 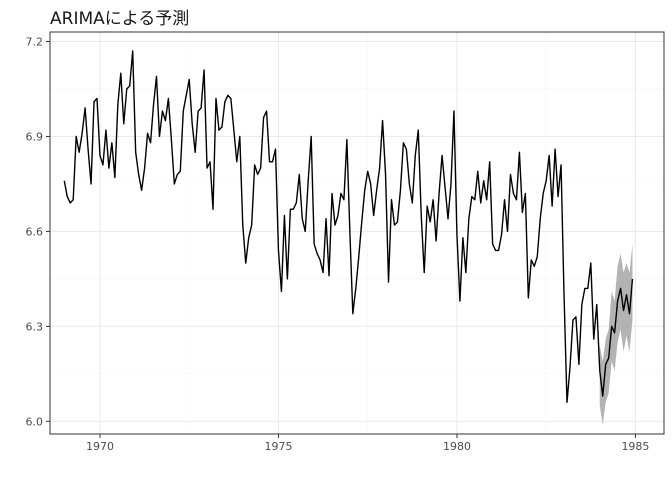 I want to click on y-axis: 6.0 6.3 6.6 6.9 7.2, so click(x=38, y=231).